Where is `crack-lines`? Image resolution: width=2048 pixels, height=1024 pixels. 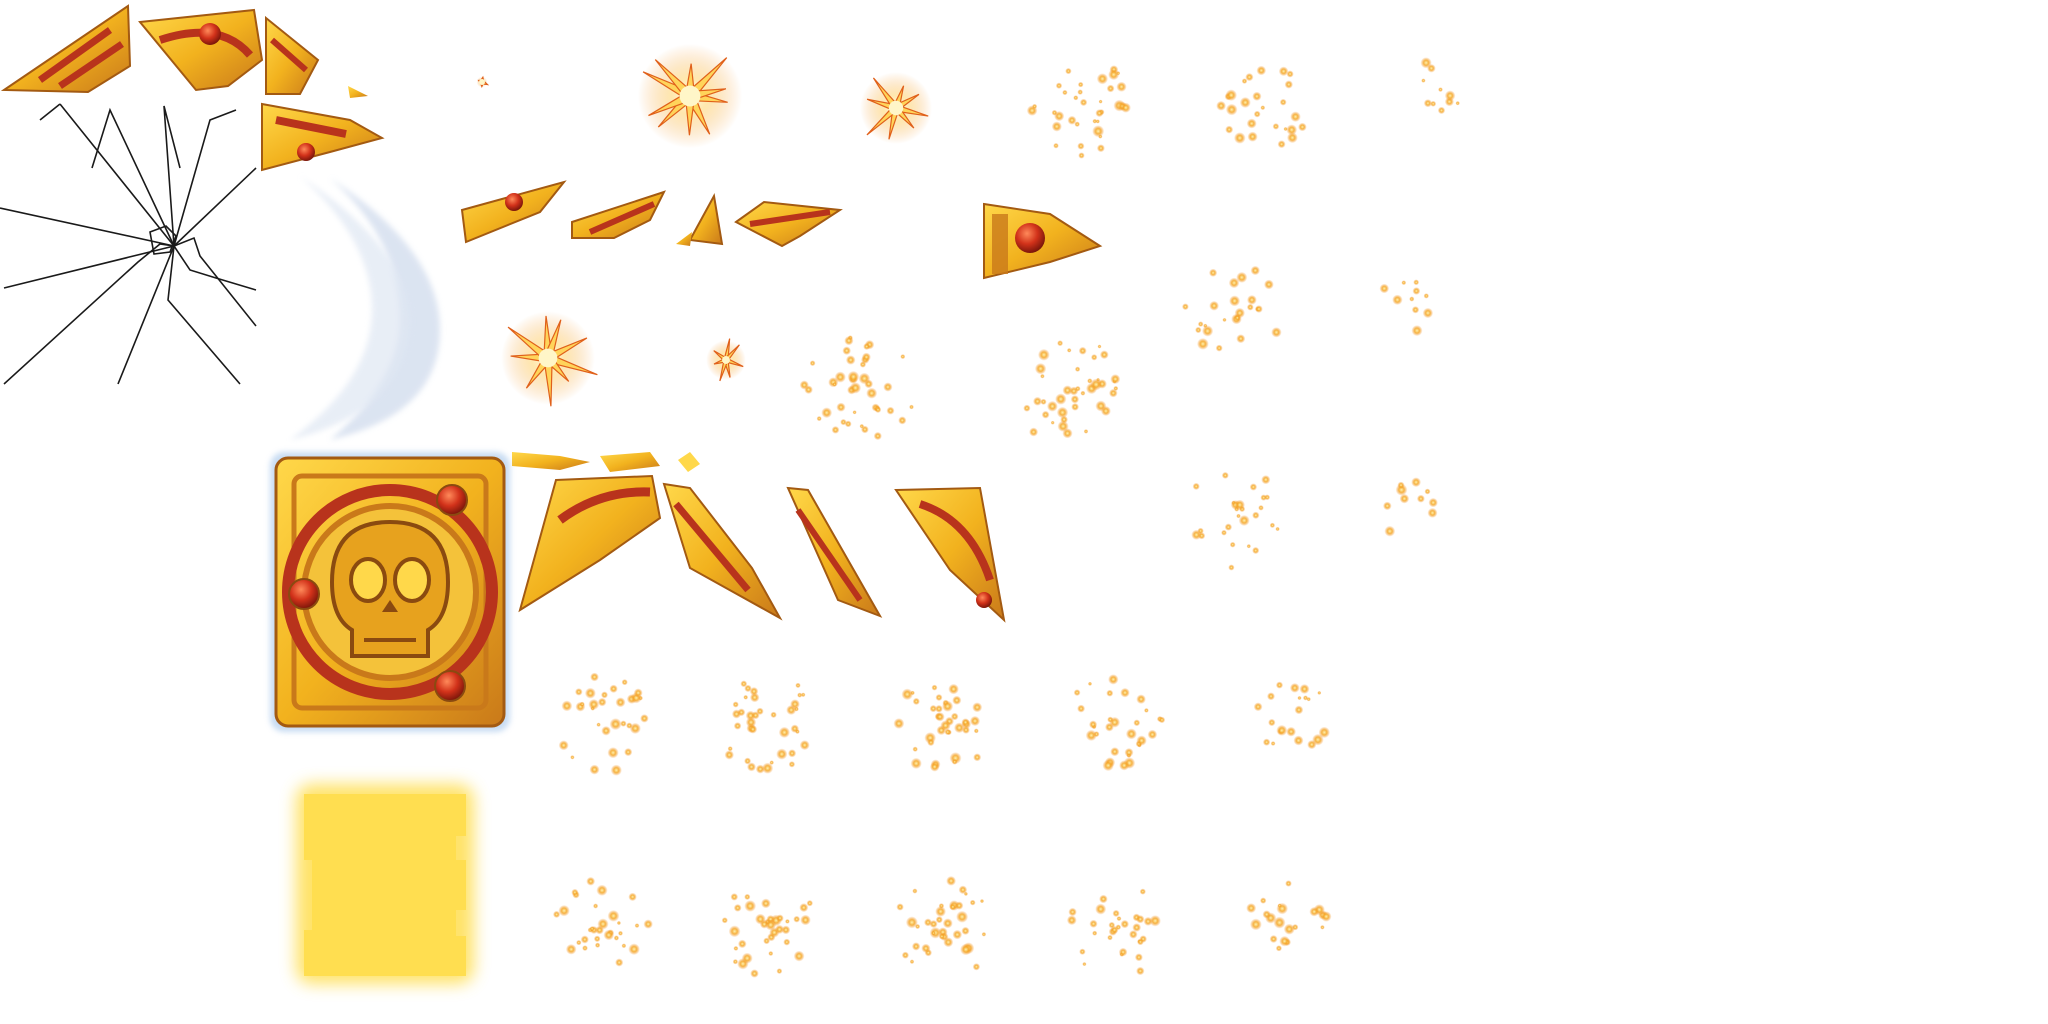 crack-lines is located at coordinates (128, 244).